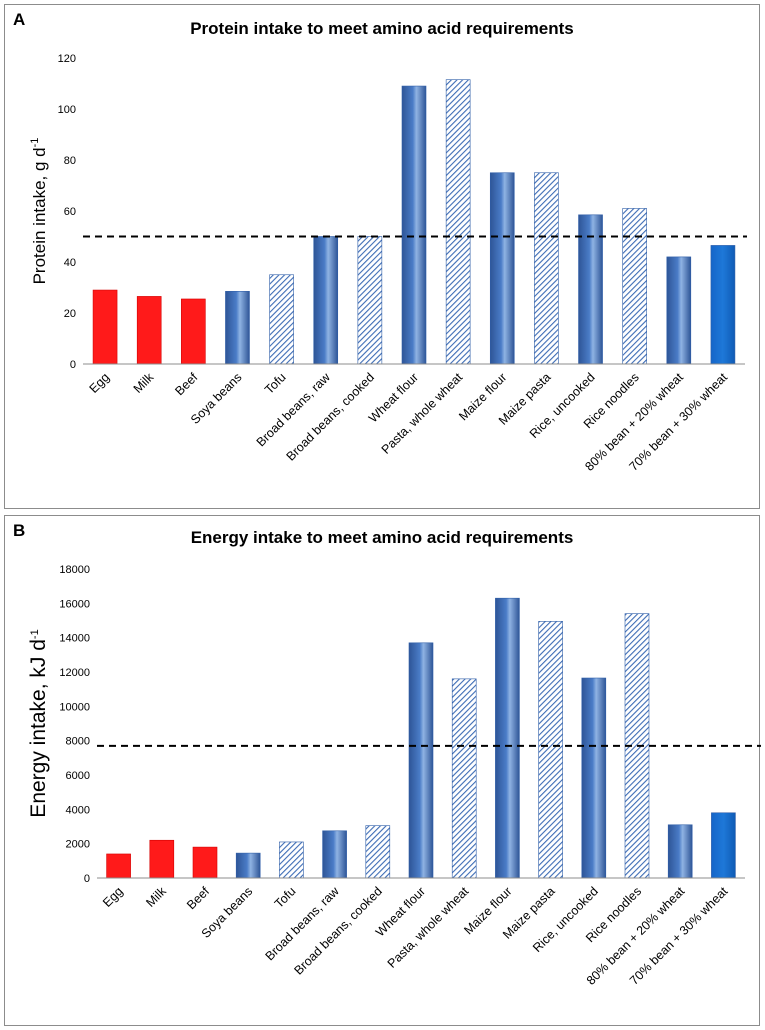  What do you see at coordinates (39, 211) in the screenshot?
I see `y-axis-title: Protein intake, g d-1` at bounding box center [39, 211].